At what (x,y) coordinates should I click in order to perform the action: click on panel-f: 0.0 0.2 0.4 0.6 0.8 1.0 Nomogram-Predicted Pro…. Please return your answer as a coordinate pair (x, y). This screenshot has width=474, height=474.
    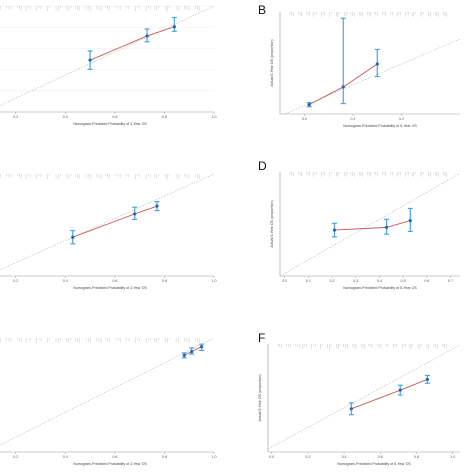
    Looking at the image, I should click on (359, 398).